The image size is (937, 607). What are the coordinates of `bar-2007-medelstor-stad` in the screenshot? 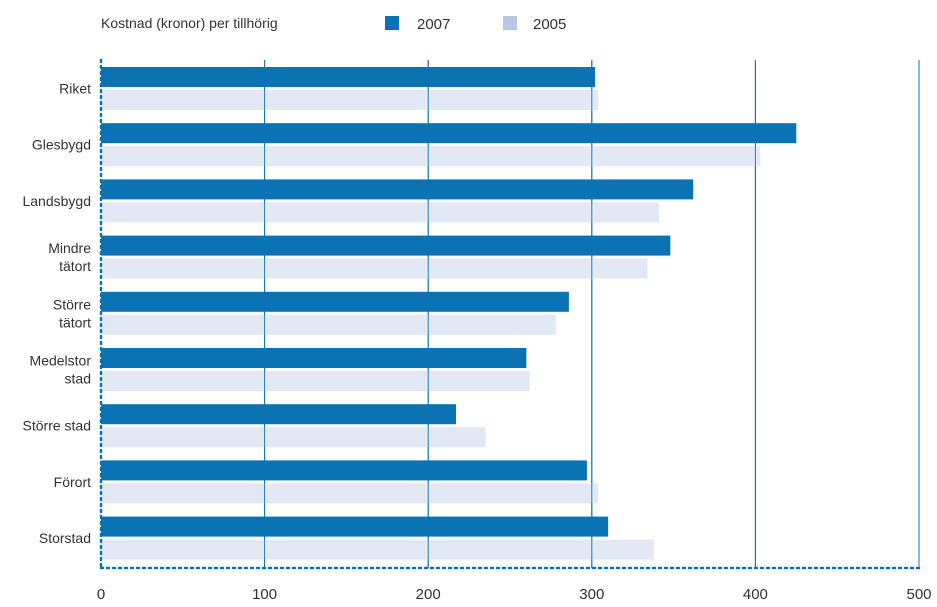 It's located at (314, 358).